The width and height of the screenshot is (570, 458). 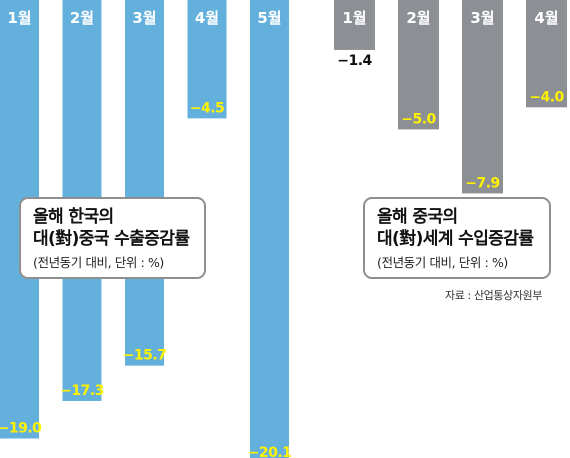 I want to click on export-legend-box: 올해 한국의 대(對)중국 수출증감률 (전년동기 대비, 단위 : %), so click(x=112, y=238).